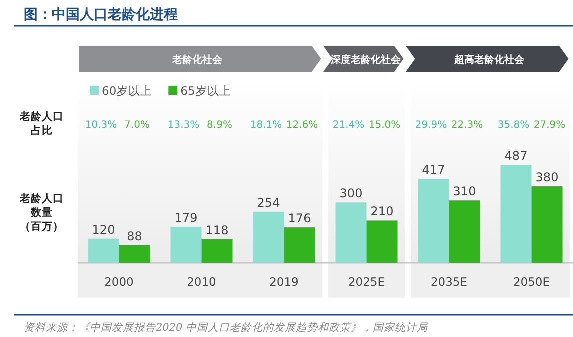  What do you see at coordinates (137, 125) in the screenshot?
I see `text: 7.0%` at bounding box center [137, 125].